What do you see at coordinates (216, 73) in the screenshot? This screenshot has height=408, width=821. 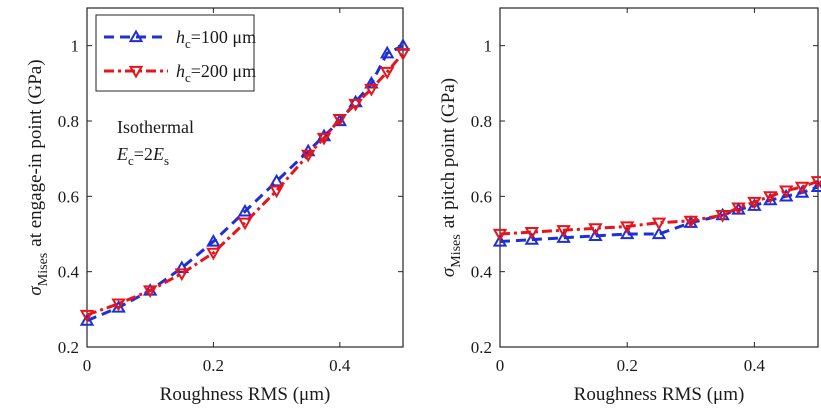 I see `legend-label: hc=200 μm` at bounding box center [216, 73].